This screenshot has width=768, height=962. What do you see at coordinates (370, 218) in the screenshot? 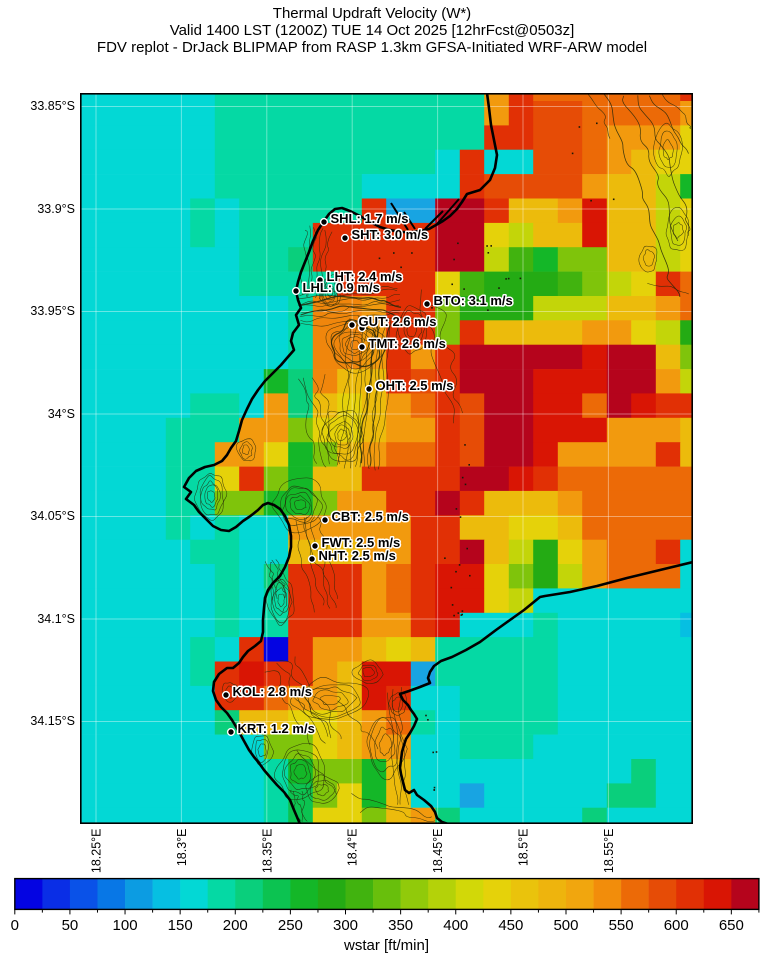
I see `svg-text: SHL: 1.7 m/s` at bounding box center [370, 218].